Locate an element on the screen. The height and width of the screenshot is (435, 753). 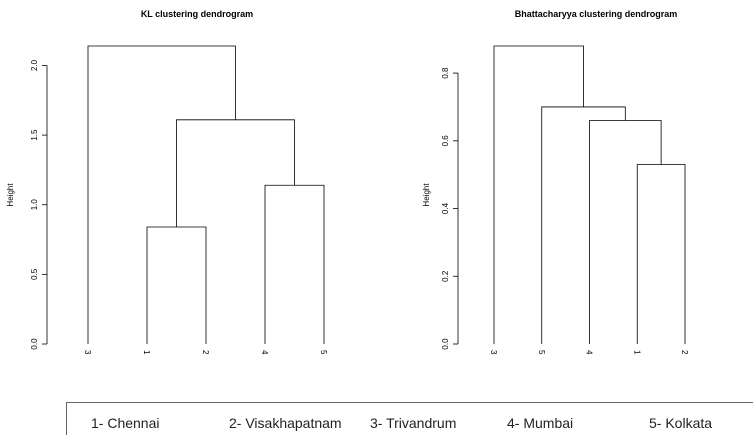
y-tick-label: 2.0 is located at coordinates (34, 65).